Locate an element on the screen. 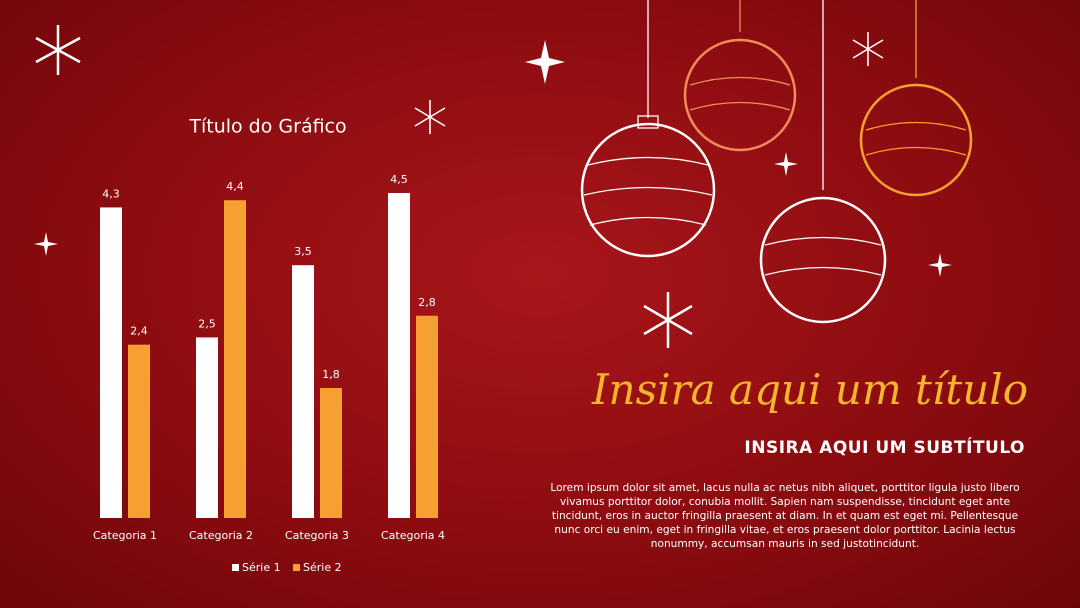 Image resolution: width=1080 pixels, height=608 pixels. data-label: 1,8 is located at coordinates (331, 374).